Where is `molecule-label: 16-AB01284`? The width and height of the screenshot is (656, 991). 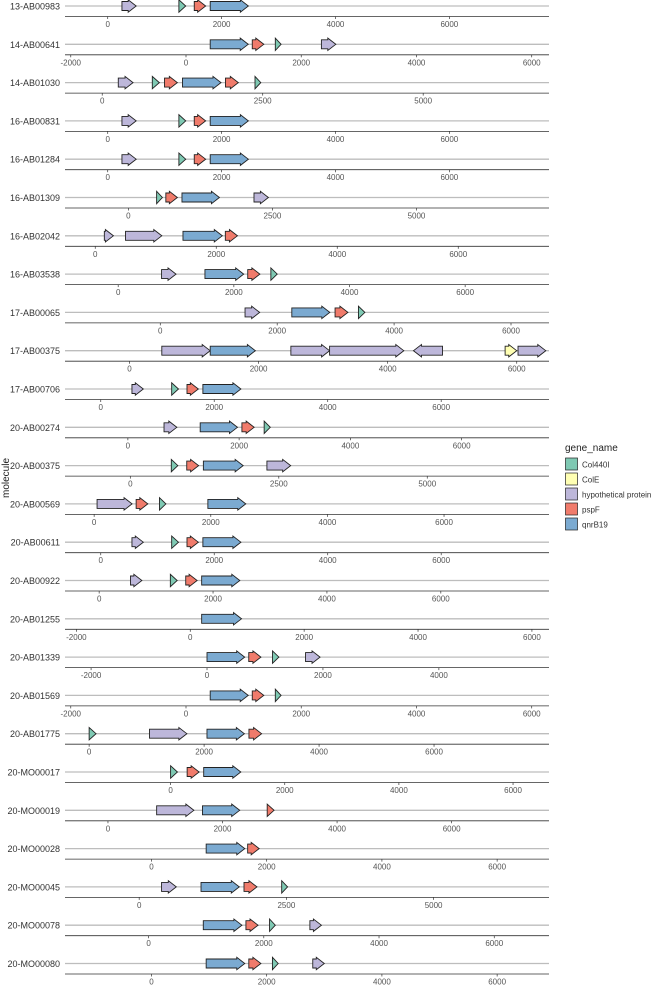 molecule-label: 16-AB01284 is located at coordinates (35, 160).